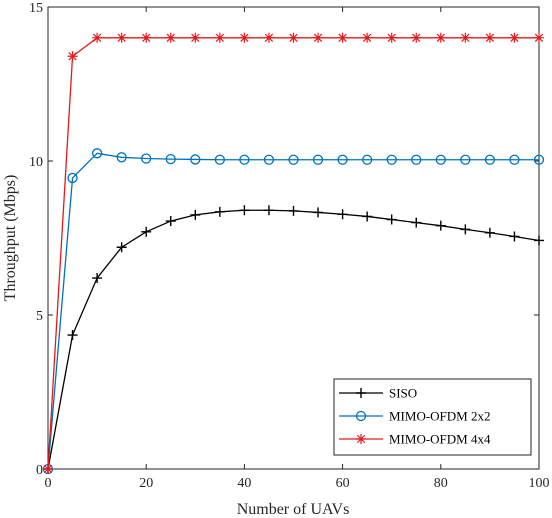 Image resolution: width=552 pixels, height=518 pixels. What do you see at coordinates (403, 393) in the screenshot?
I see `legend-label: SISO` at bounding box center [403, 393].